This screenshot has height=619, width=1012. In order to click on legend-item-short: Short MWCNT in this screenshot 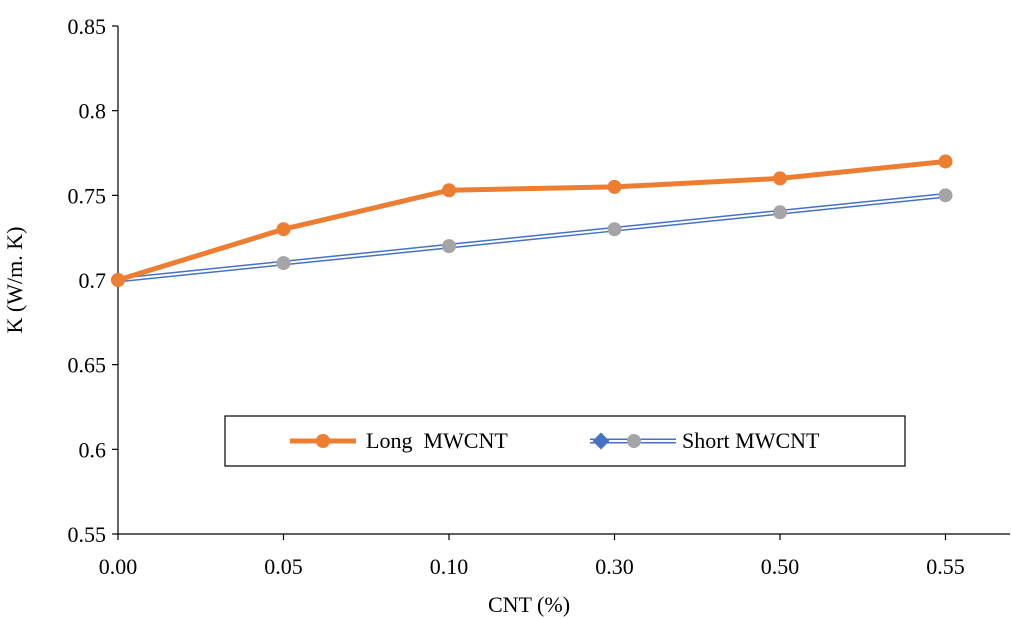, I will do `click(705, 440)`.